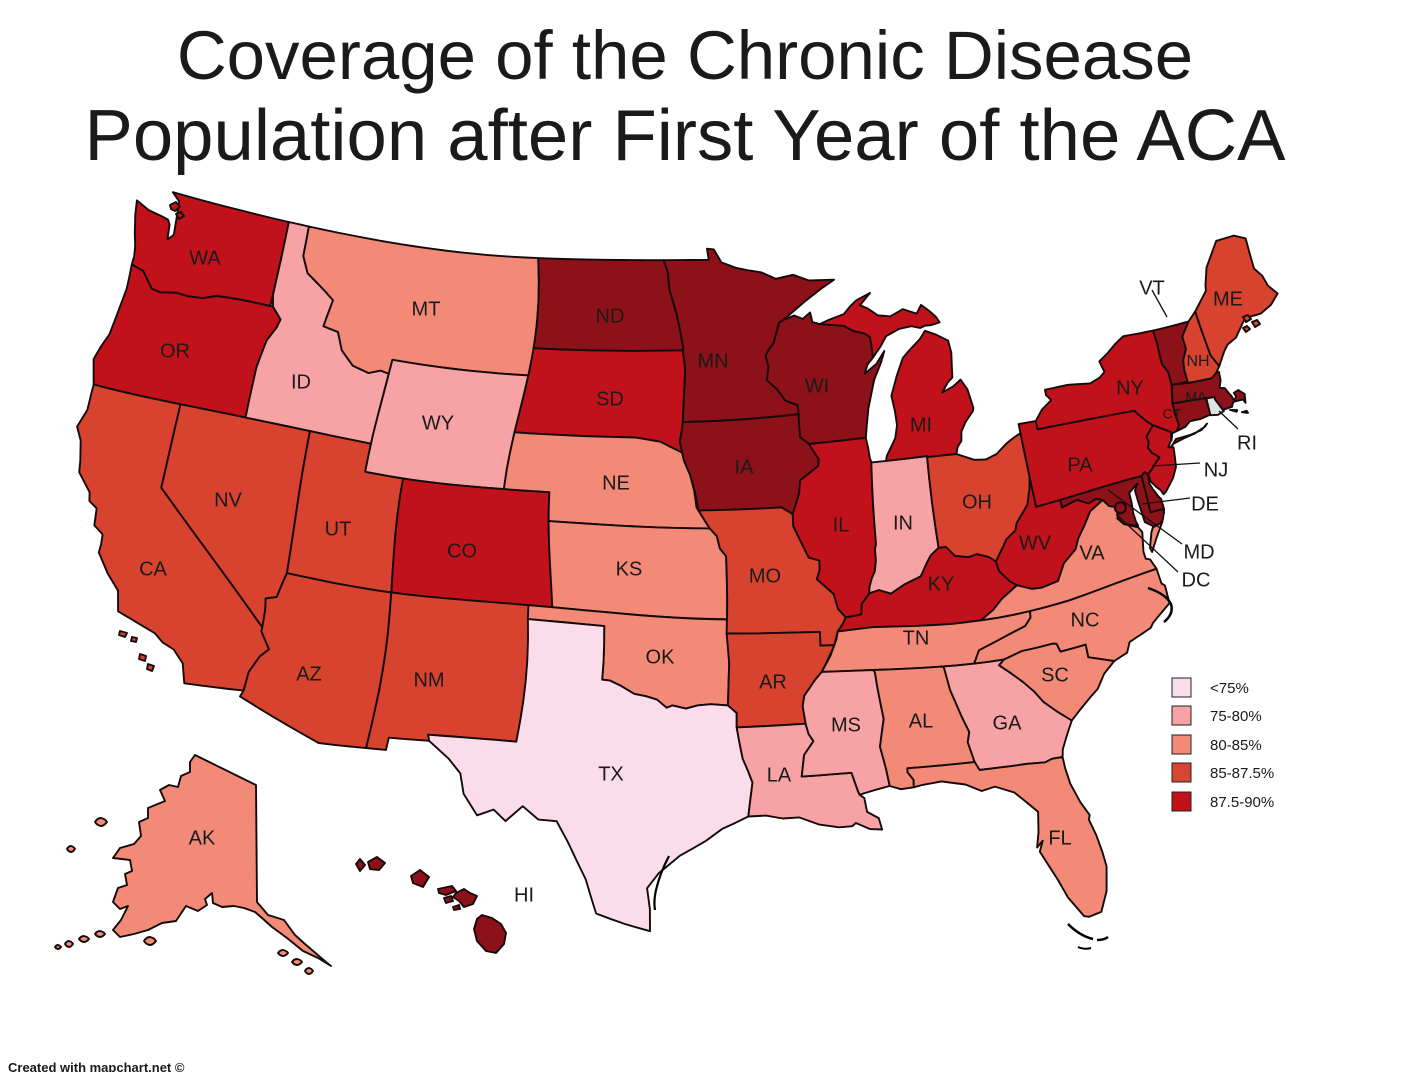 Image resolution: width=1426 pixels, height=1072 pixels. What do you see at coordinates (301, 382) in the screenshot?
I see `svg-text: ID` at bounding box center [301, 382].